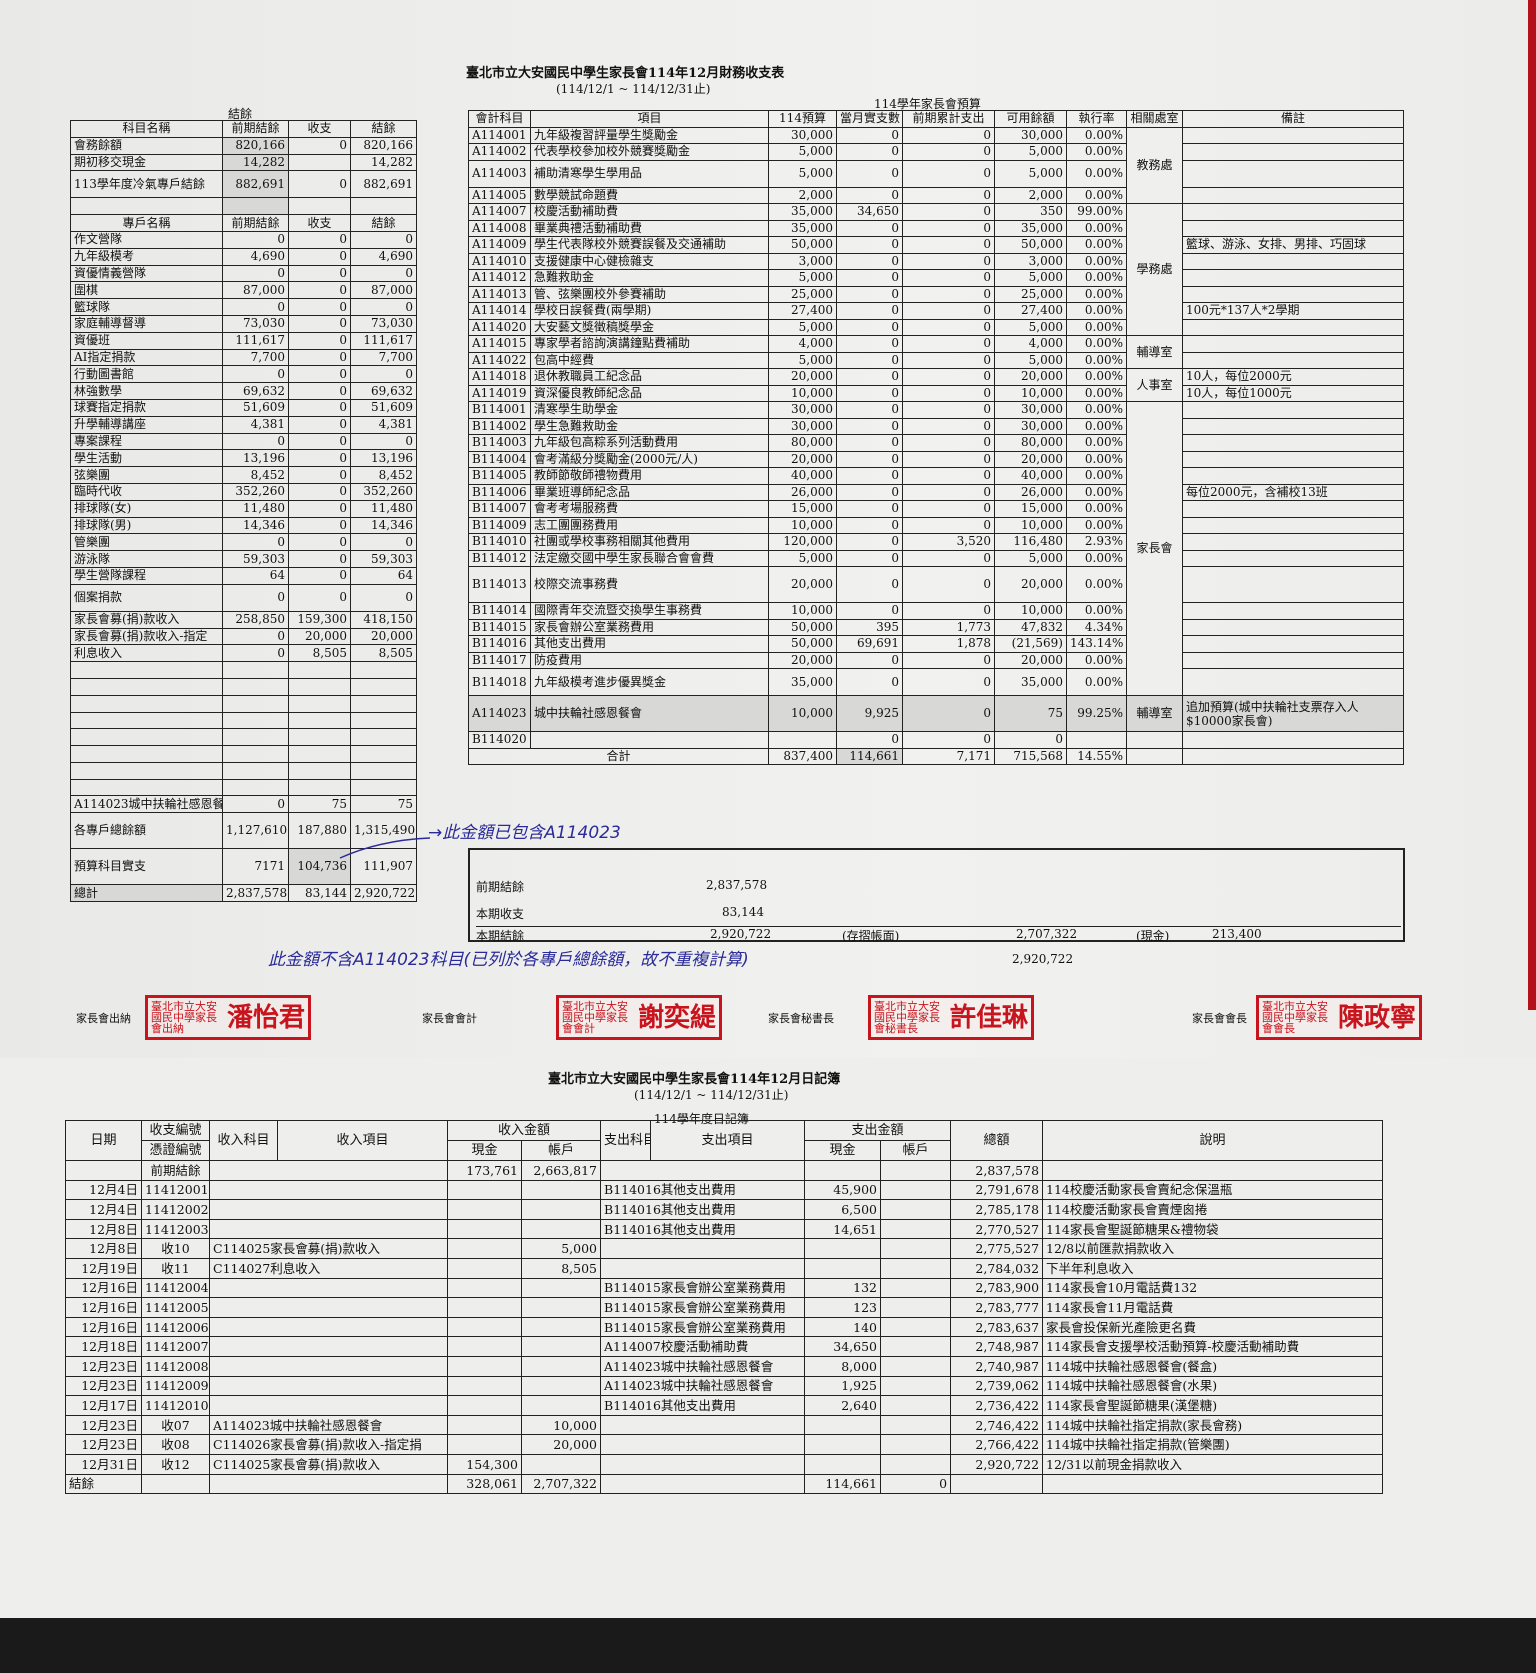 The height and width of the screenshot is (1673, 1536). I want to click on account-name: 排球隊(男), so click(146, 525).